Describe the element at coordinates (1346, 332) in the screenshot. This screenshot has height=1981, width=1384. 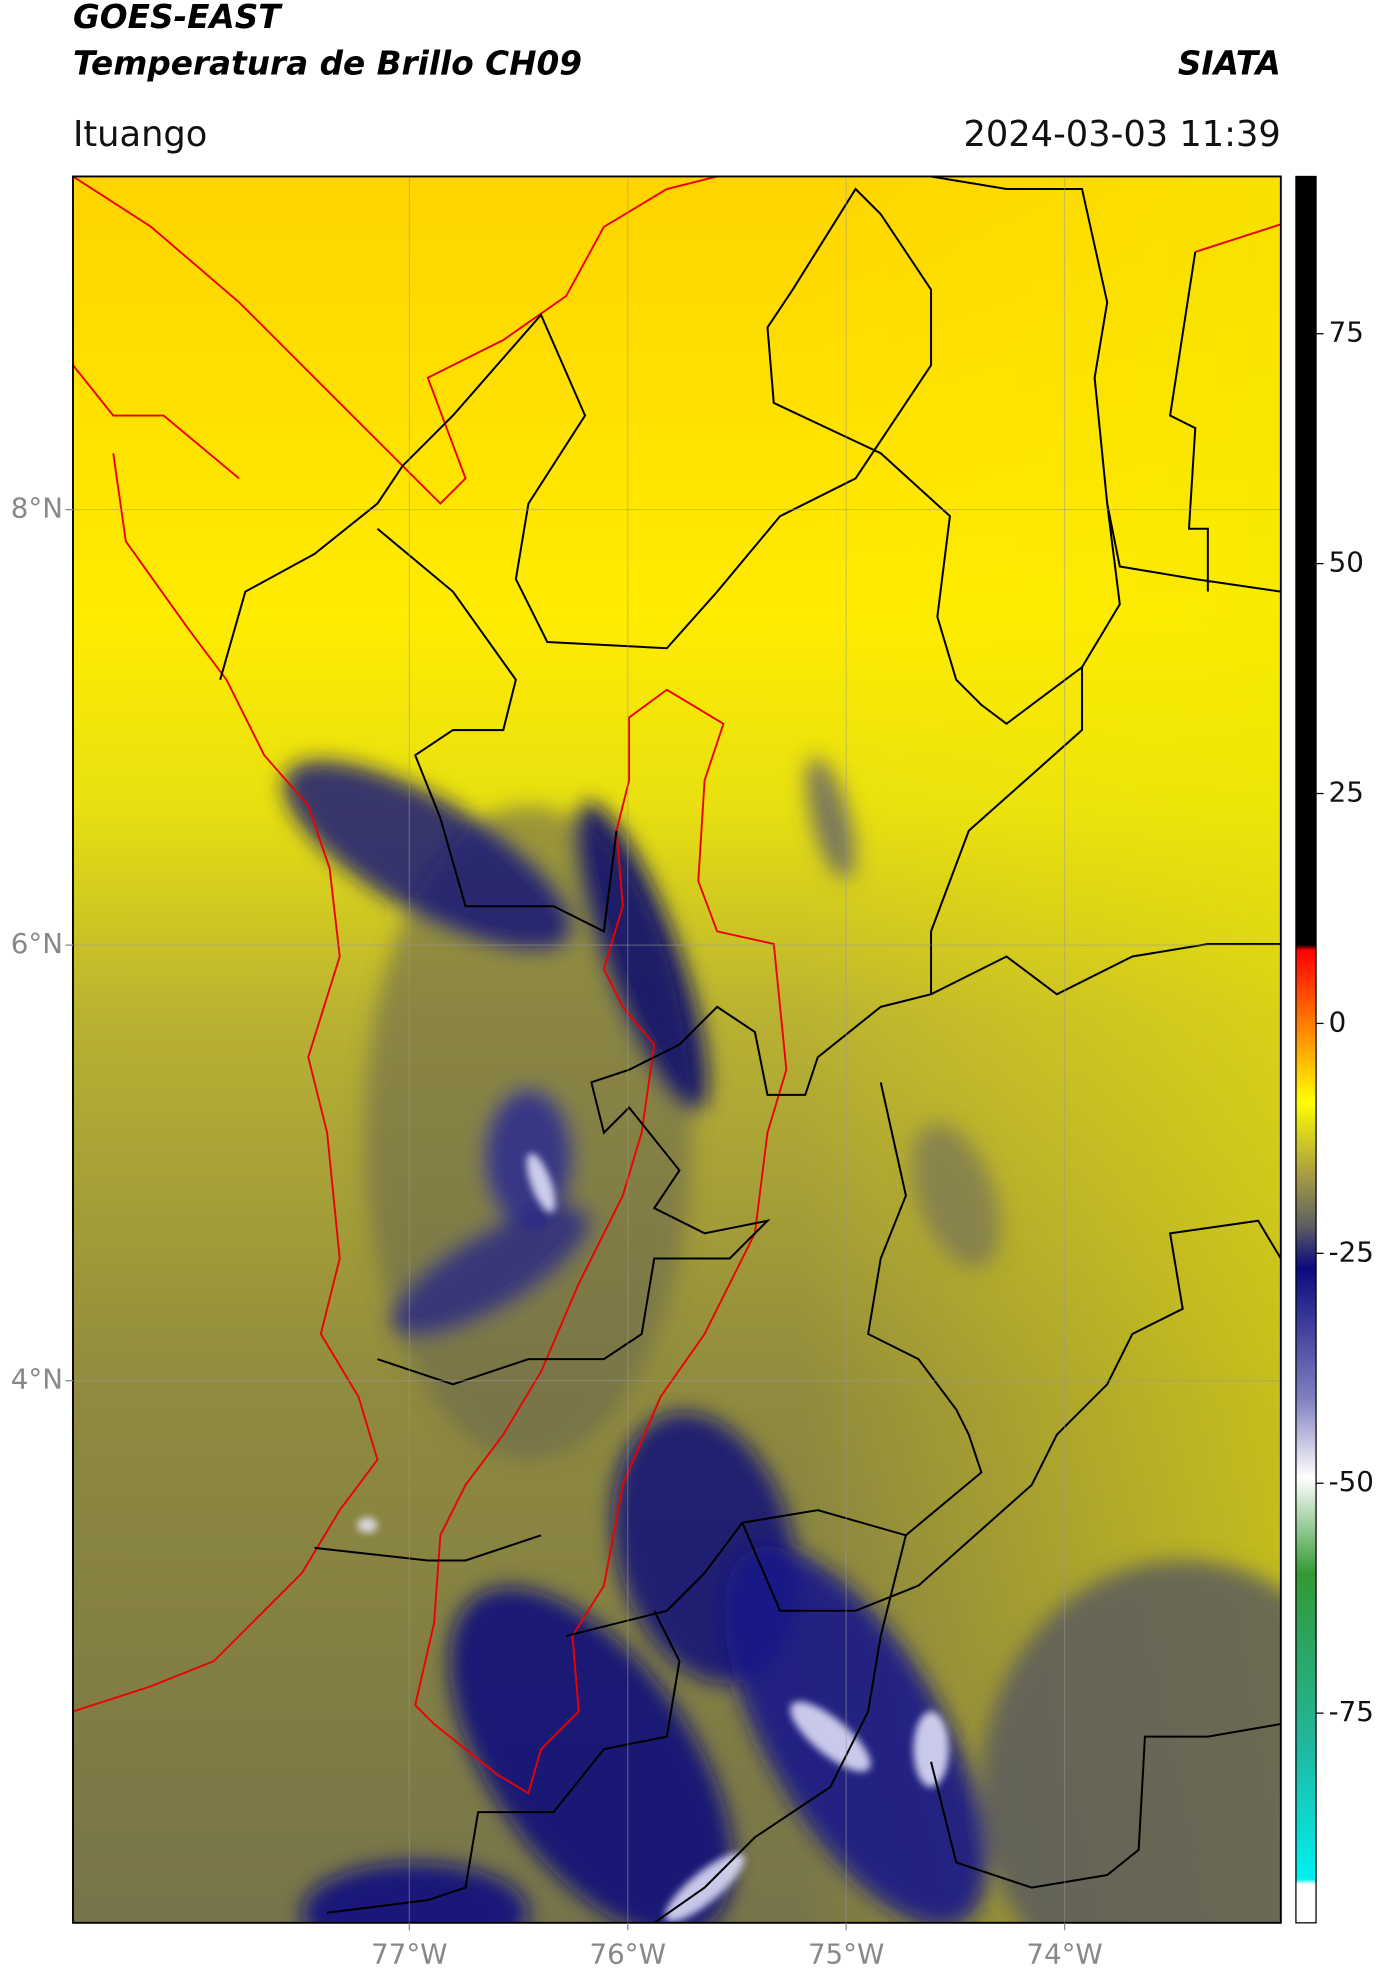
I see `colorbar-tick-label: 75` at that location.